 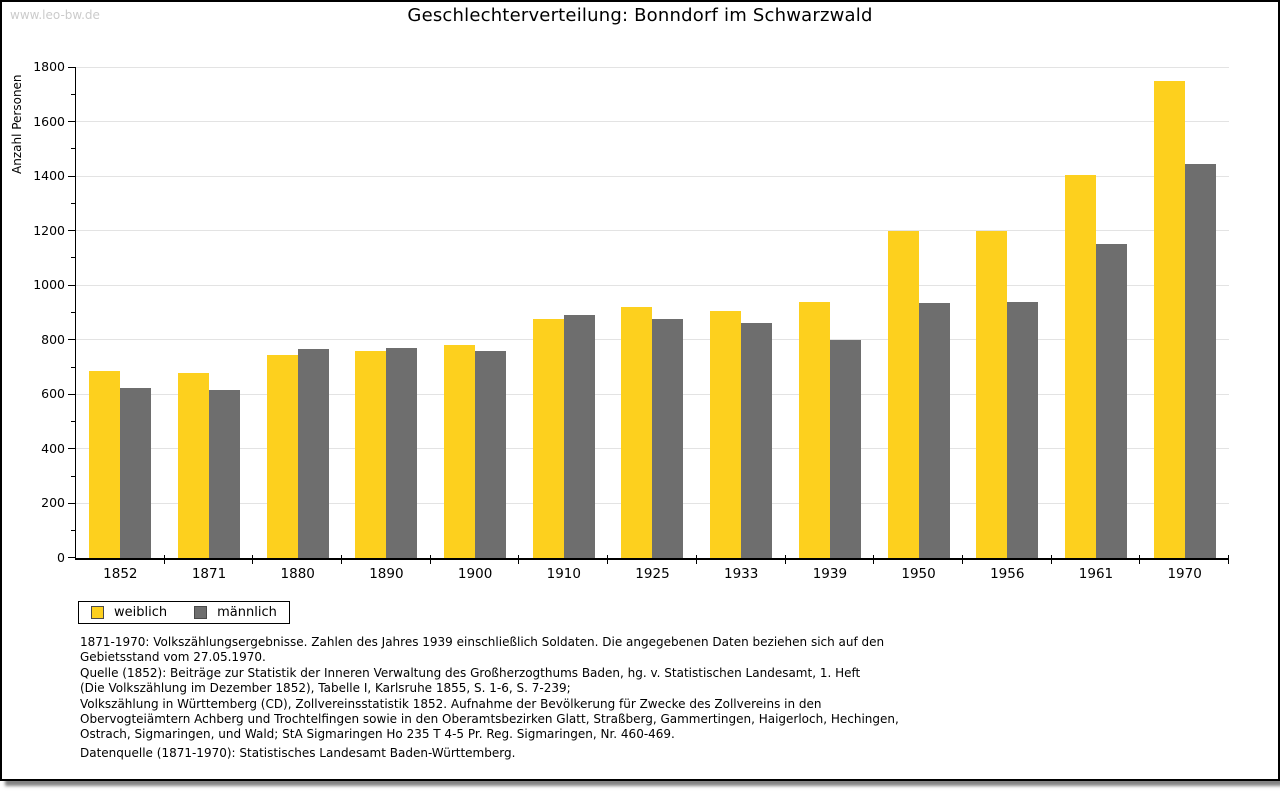 What do you see at coordinates (726, 434) in the screenshot?
I see `bar-weiblich-1933` at bounding box center [726, 434].